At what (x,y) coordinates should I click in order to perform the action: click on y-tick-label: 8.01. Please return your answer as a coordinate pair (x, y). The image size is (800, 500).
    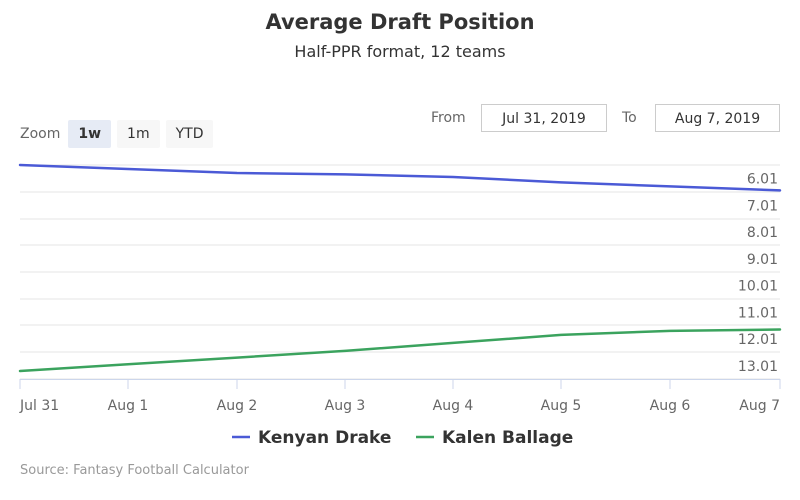
    Looking at the image, I should click on (762, 233).